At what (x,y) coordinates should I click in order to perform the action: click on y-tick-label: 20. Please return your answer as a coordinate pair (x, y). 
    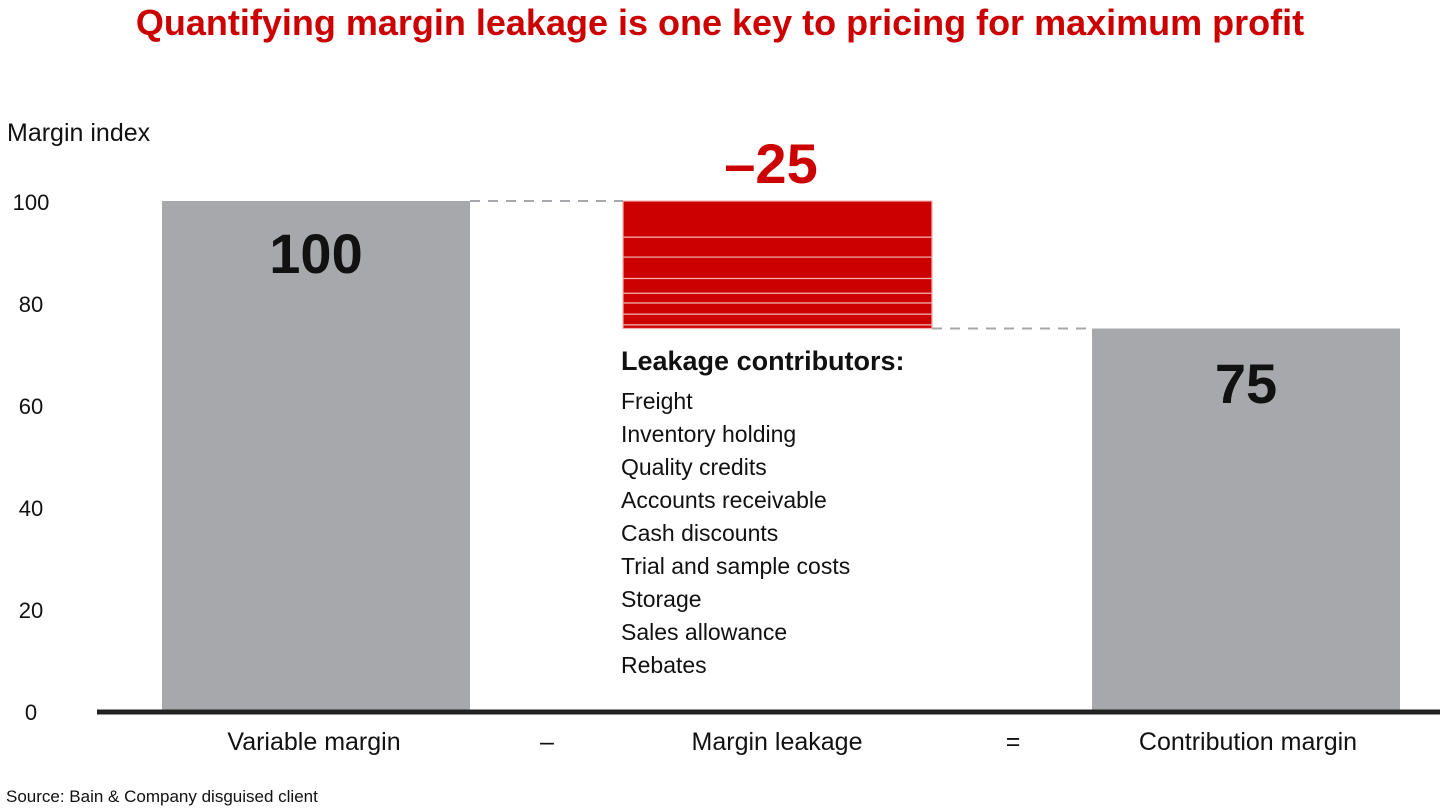
    Looking at the image, I should click on (31, 610).